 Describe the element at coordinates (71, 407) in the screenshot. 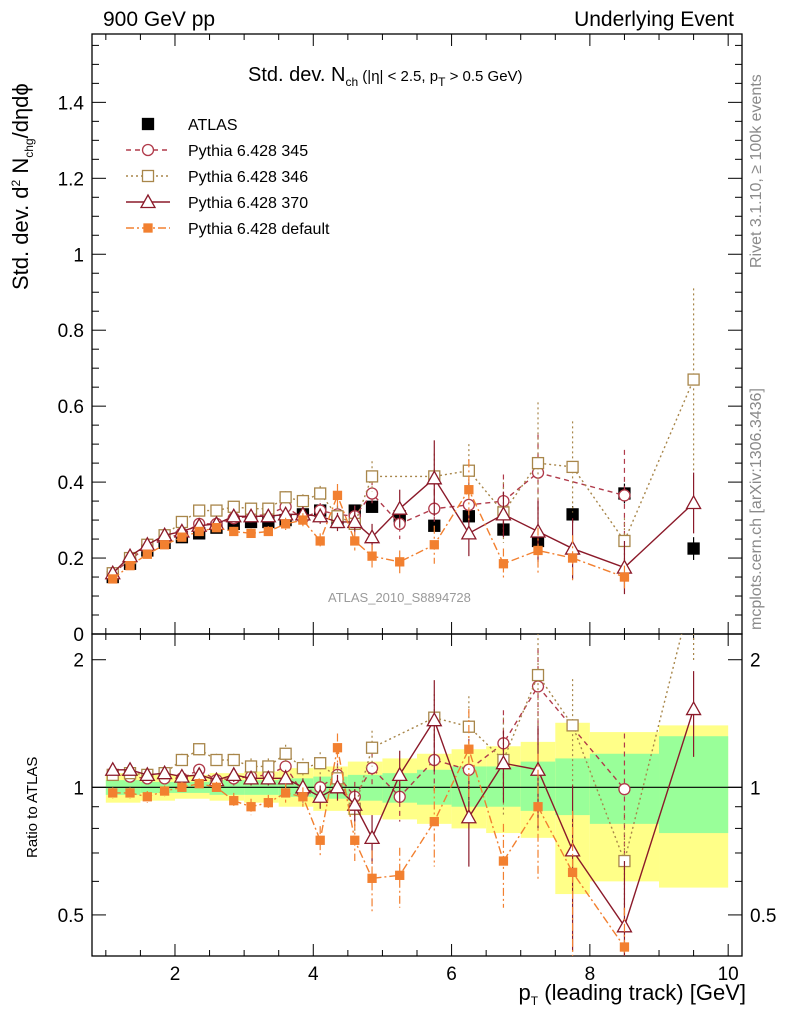

I see `y-tick-label: 0.6` at that location.